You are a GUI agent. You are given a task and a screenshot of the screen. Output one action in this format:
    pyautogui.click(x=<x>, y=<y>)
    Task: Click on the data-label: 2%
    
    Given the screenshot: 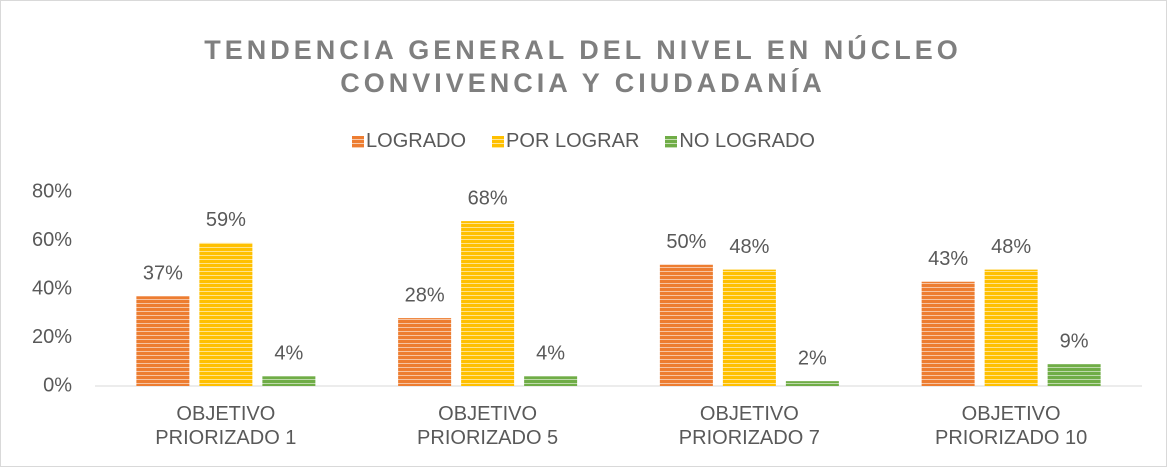 What is the action you would take?
    pyautogui.click(x=812, y=358)
    